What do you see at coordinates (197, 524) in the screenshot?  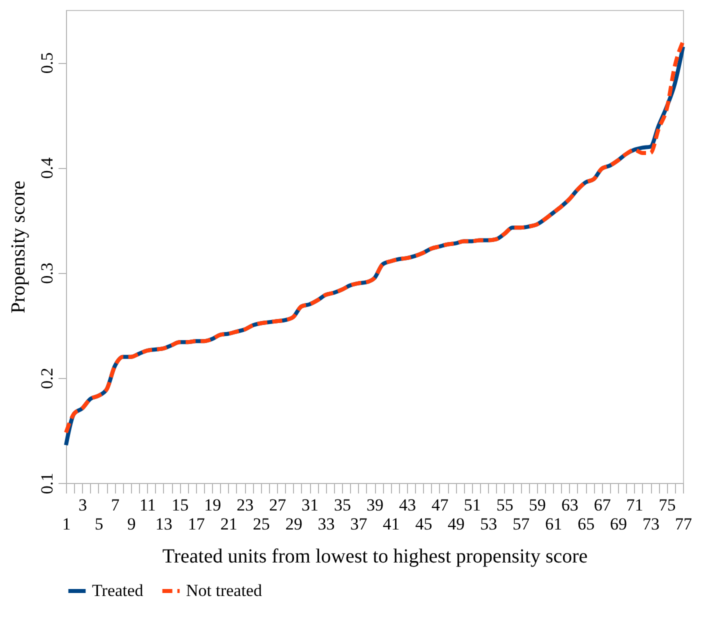 I see `x-tick-label: 17` at bounding box center [197, 524].